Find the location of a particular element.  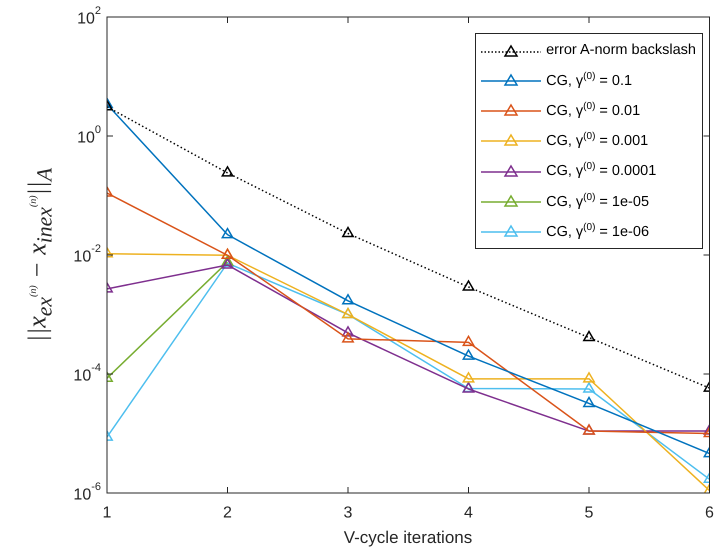

x-tick-label: 6 is located at coordinates (709, 513).